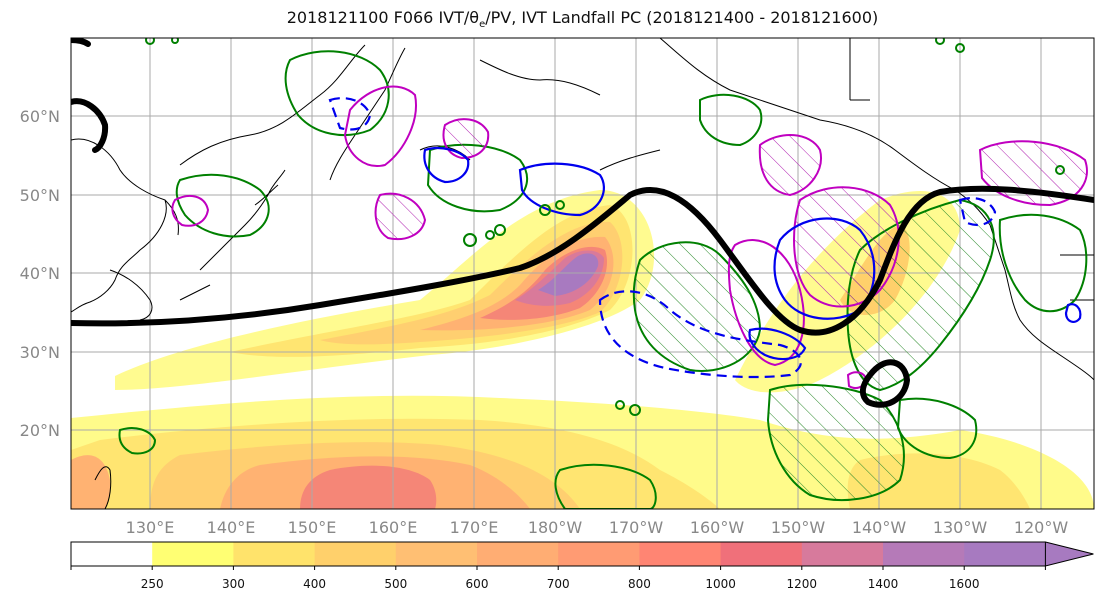 The width and height of the screenshot is (1105, 603). What do you see at coordinates (40, 352) in the screenshot?
I see `lat-label-30n: 30°N` at bounding box center [40, 352].